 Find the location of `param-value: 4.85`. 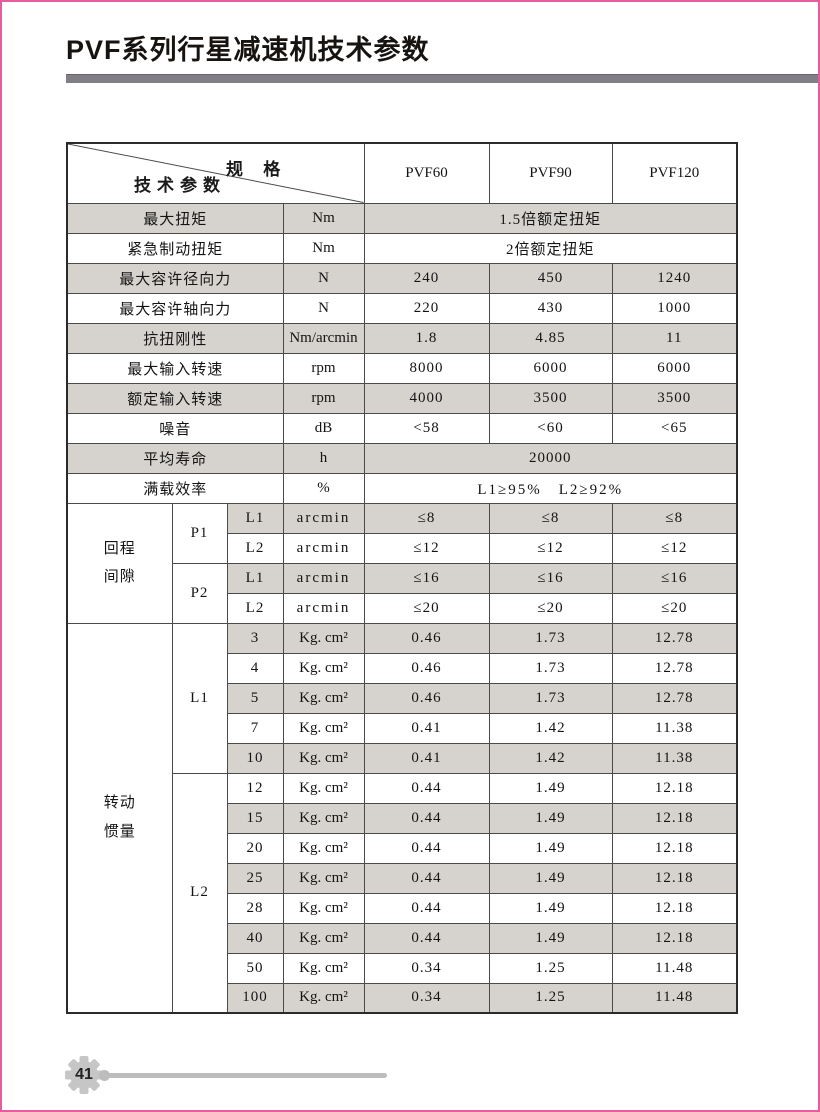

param-value: 4.85 is located at coordinates (550, 338).